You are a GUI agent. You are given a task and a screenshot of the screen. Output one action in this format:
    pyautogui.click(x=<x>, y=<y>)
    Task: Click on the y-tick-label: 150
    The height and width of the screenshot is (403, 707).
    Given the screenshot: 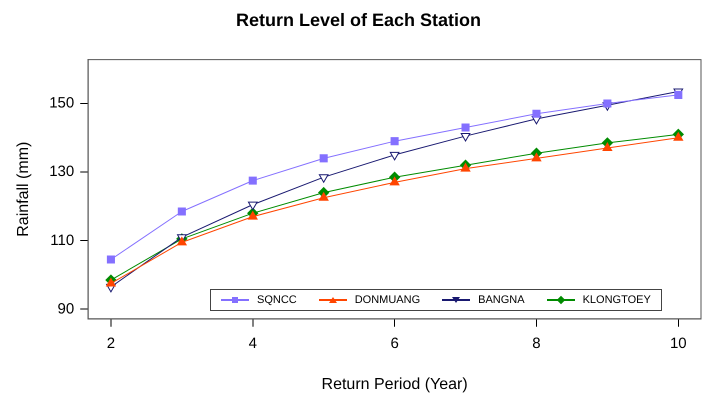 What is the action you would take?
    pyautogui.click(x=61, y=103)
    